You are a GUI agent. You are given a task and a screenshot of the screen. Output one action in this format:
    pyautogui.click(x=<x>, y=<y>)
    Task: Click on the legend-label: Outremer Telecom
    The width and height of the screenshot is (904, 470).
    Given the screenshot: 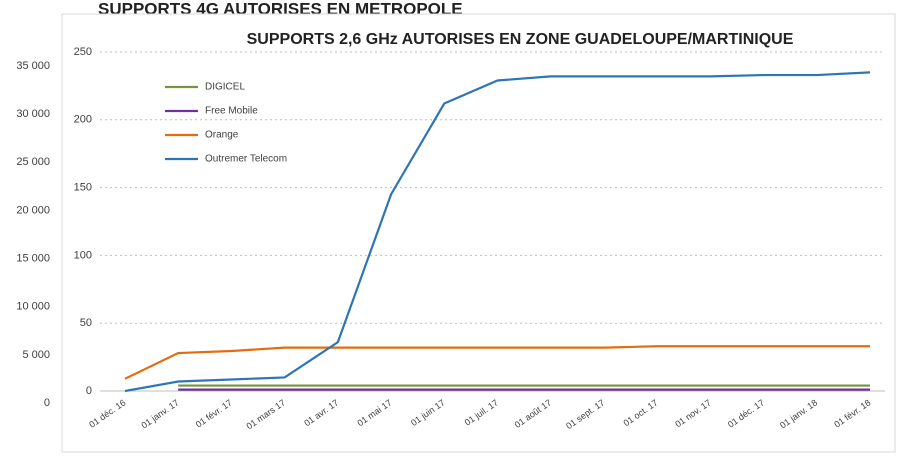 What is the action you would take?
    pyautogui.click(x=246, y=159)
    